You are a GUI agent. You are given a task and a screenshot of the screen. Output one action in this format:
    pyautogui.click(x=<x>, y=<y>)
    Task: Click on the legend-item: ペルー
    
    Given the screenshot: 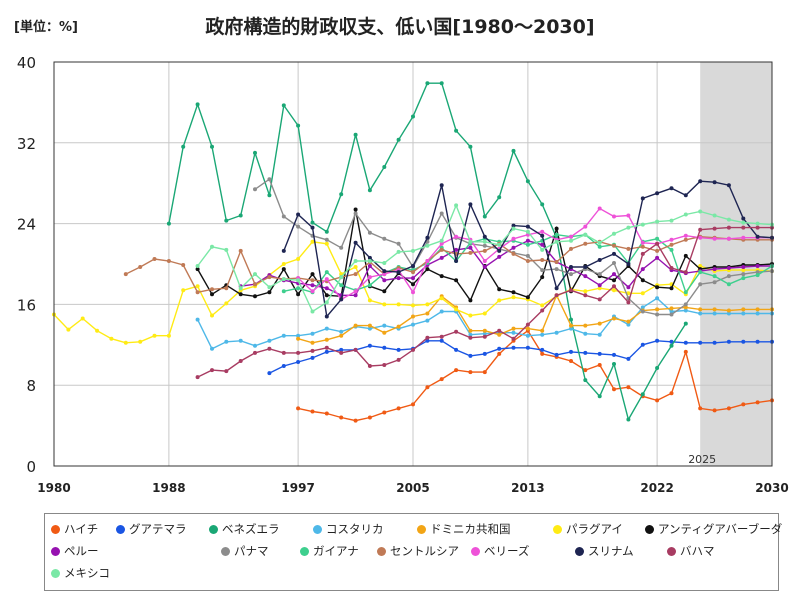 What is the action you would take?
    pyautogui.click(x=75, y=551)
    